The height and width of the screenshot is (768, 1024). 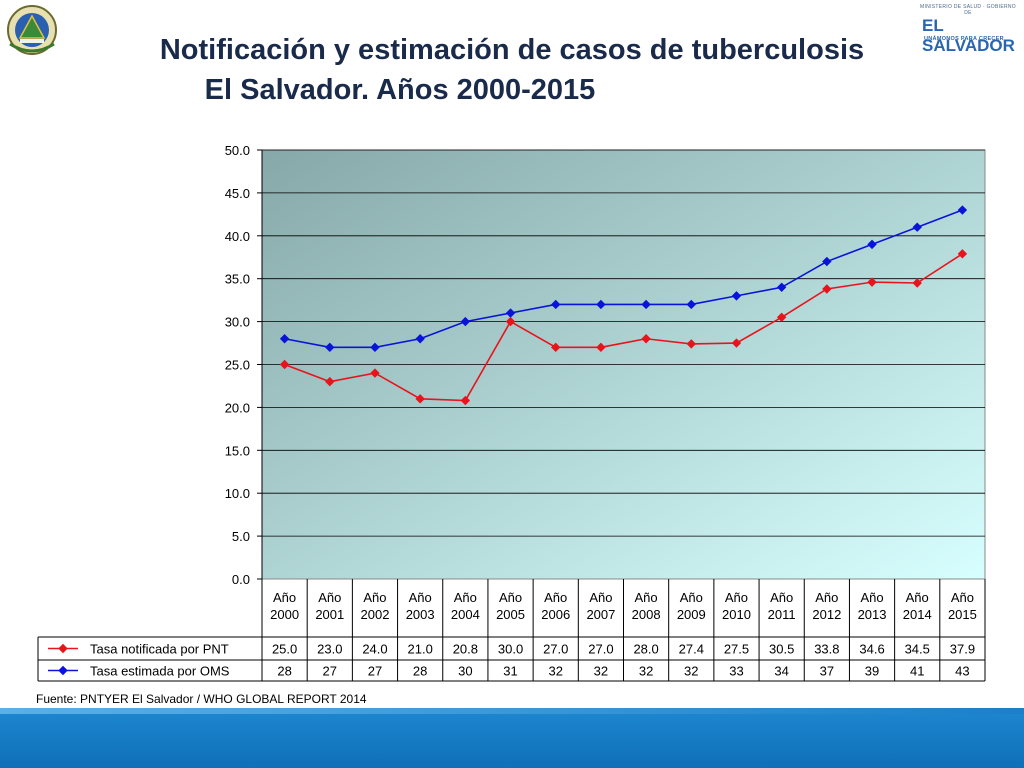 What do you see at coordinates (917, 614) in the screenshot?
I see `x-category-label: 2014` at bounding box center [917, 614].